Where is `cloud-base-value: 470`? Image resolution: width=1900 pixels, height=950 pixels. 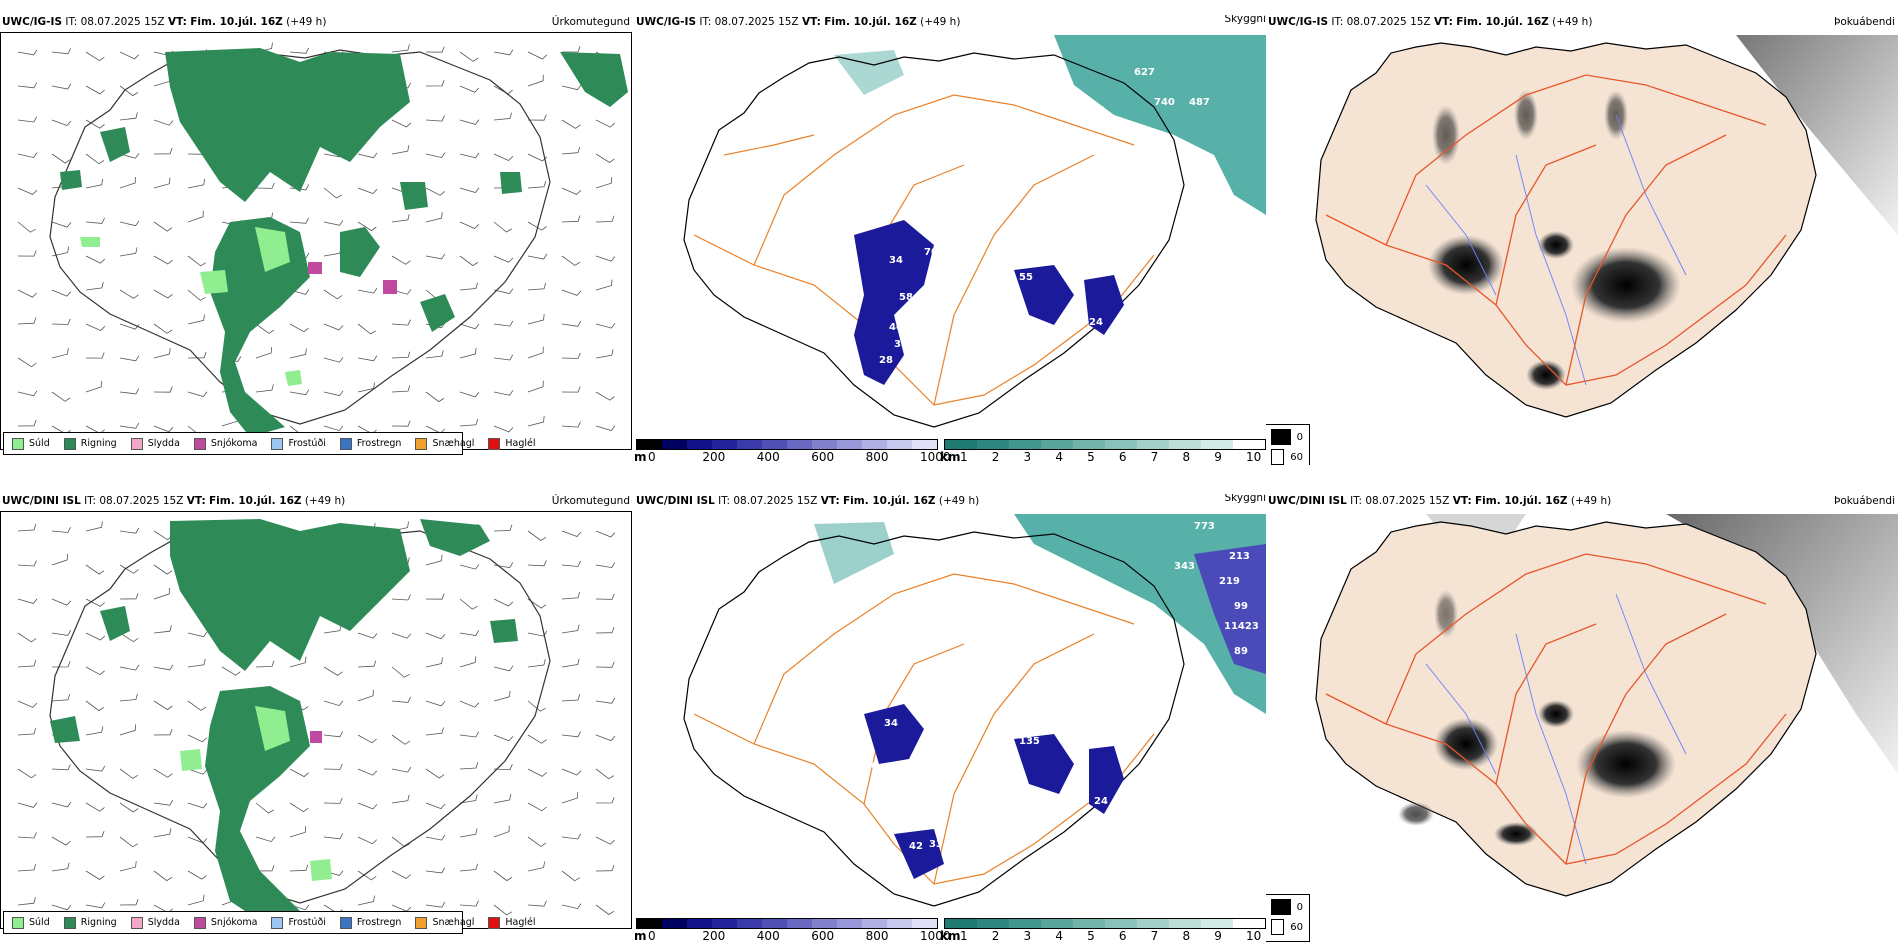
cloud-base-value: 470 is located at coordinates (1094, 110).